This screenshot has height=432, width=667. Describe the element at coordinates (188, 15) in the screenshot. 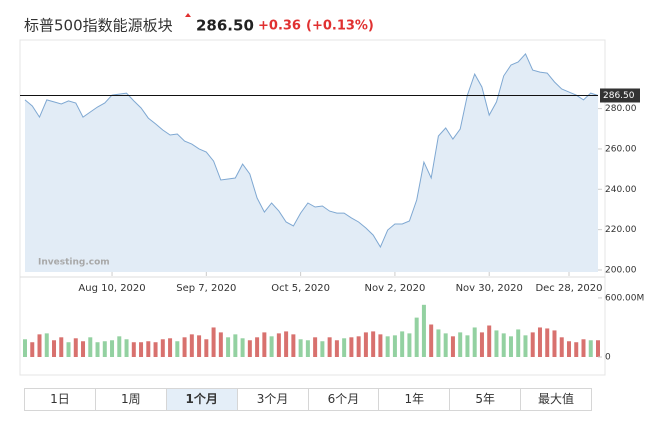

I see `up-arrow` at that location.